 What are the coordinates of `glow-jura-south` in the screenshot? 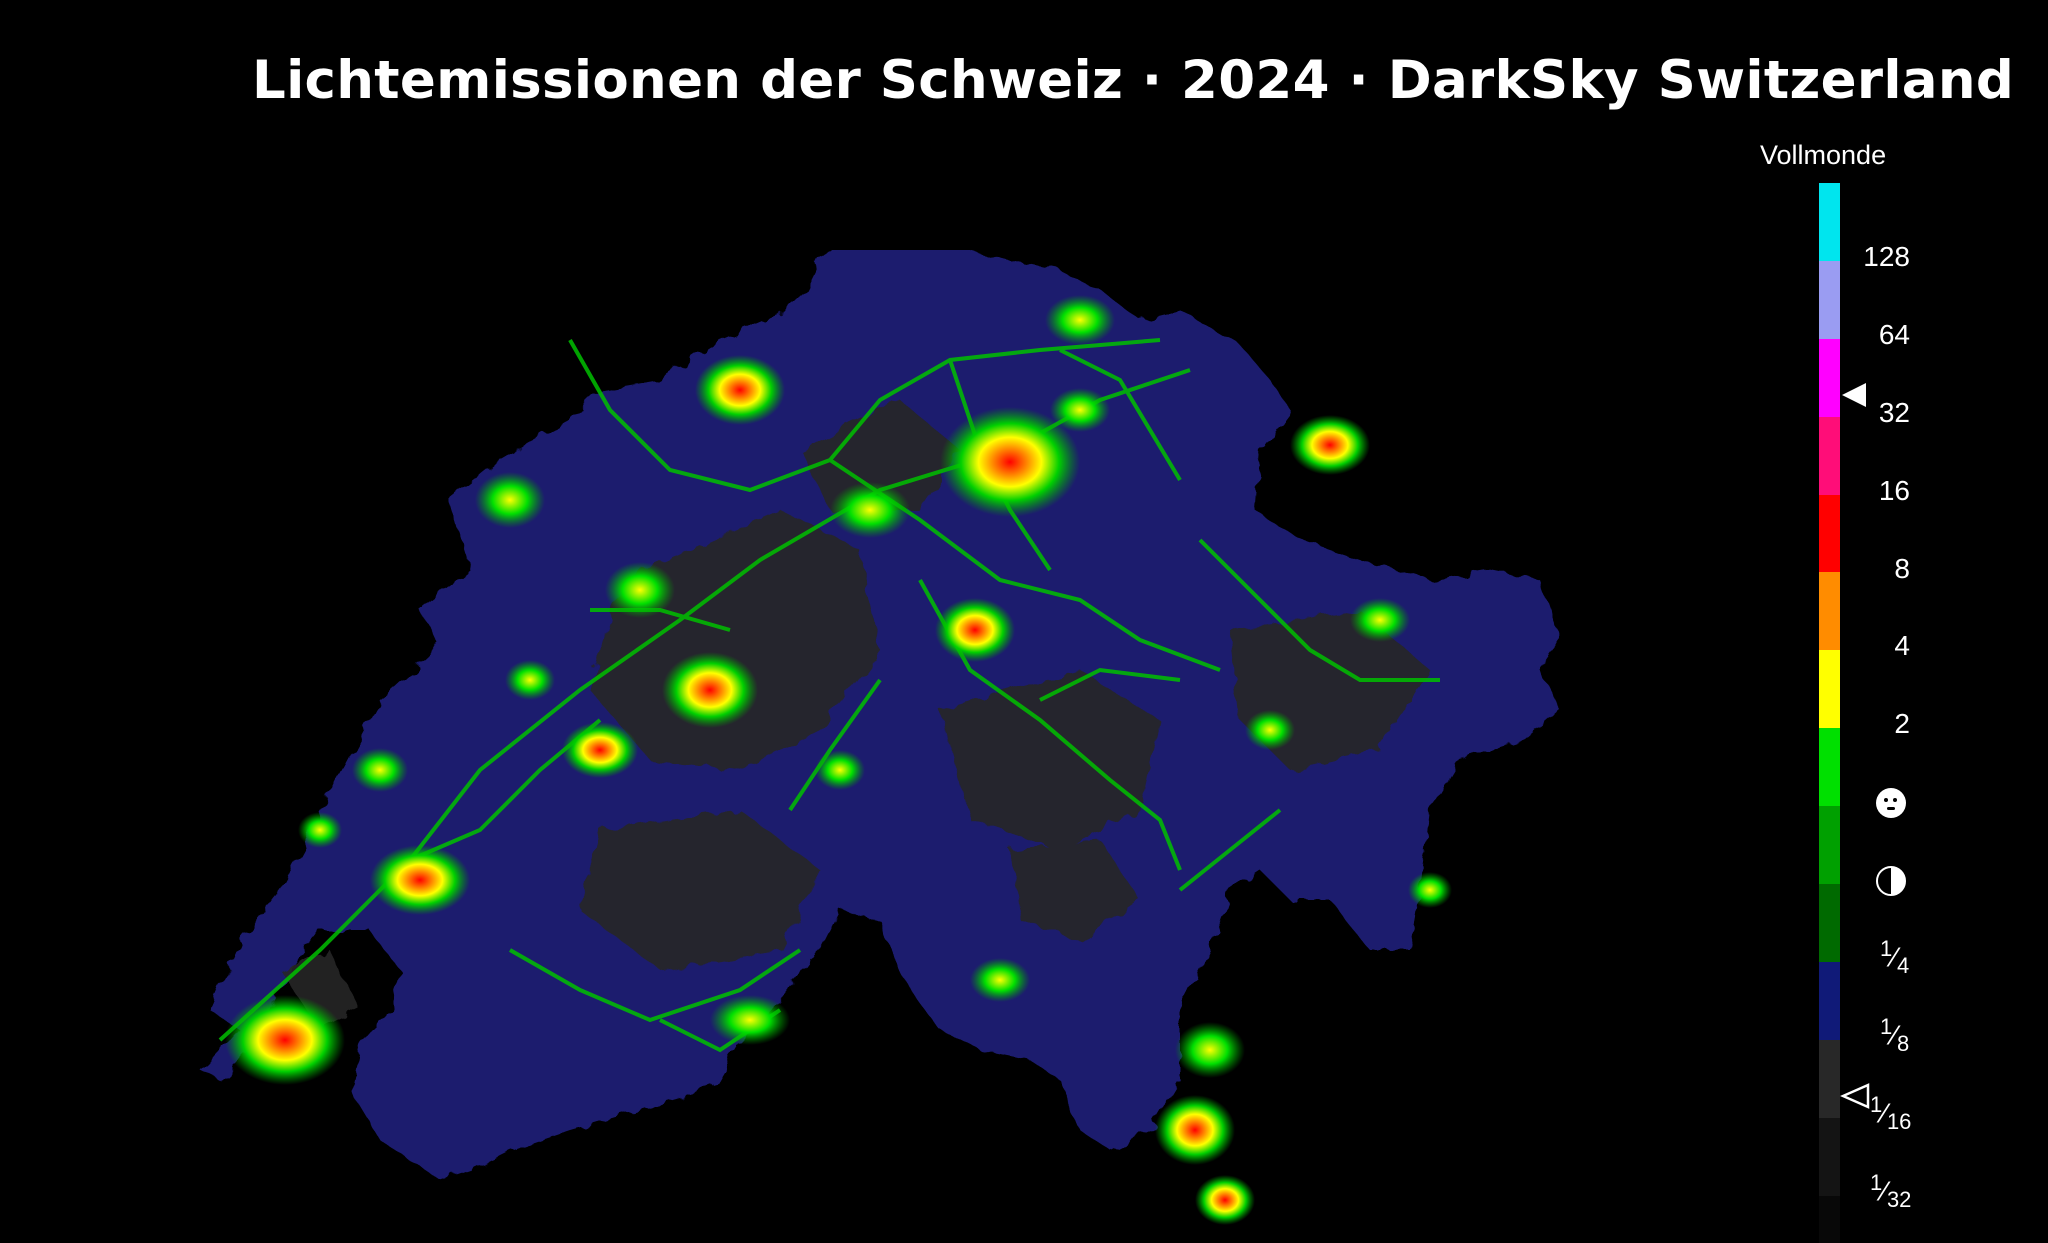 It's located at (320, 830).